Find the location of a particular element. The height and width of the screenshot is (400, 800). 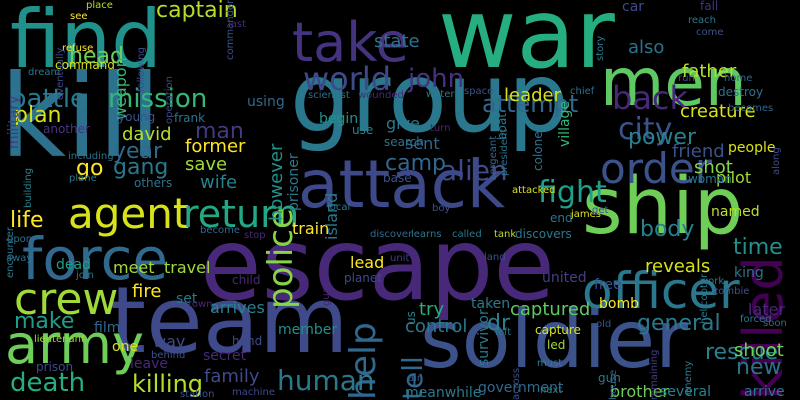

word-set: set is located at coordinates (187, 299).